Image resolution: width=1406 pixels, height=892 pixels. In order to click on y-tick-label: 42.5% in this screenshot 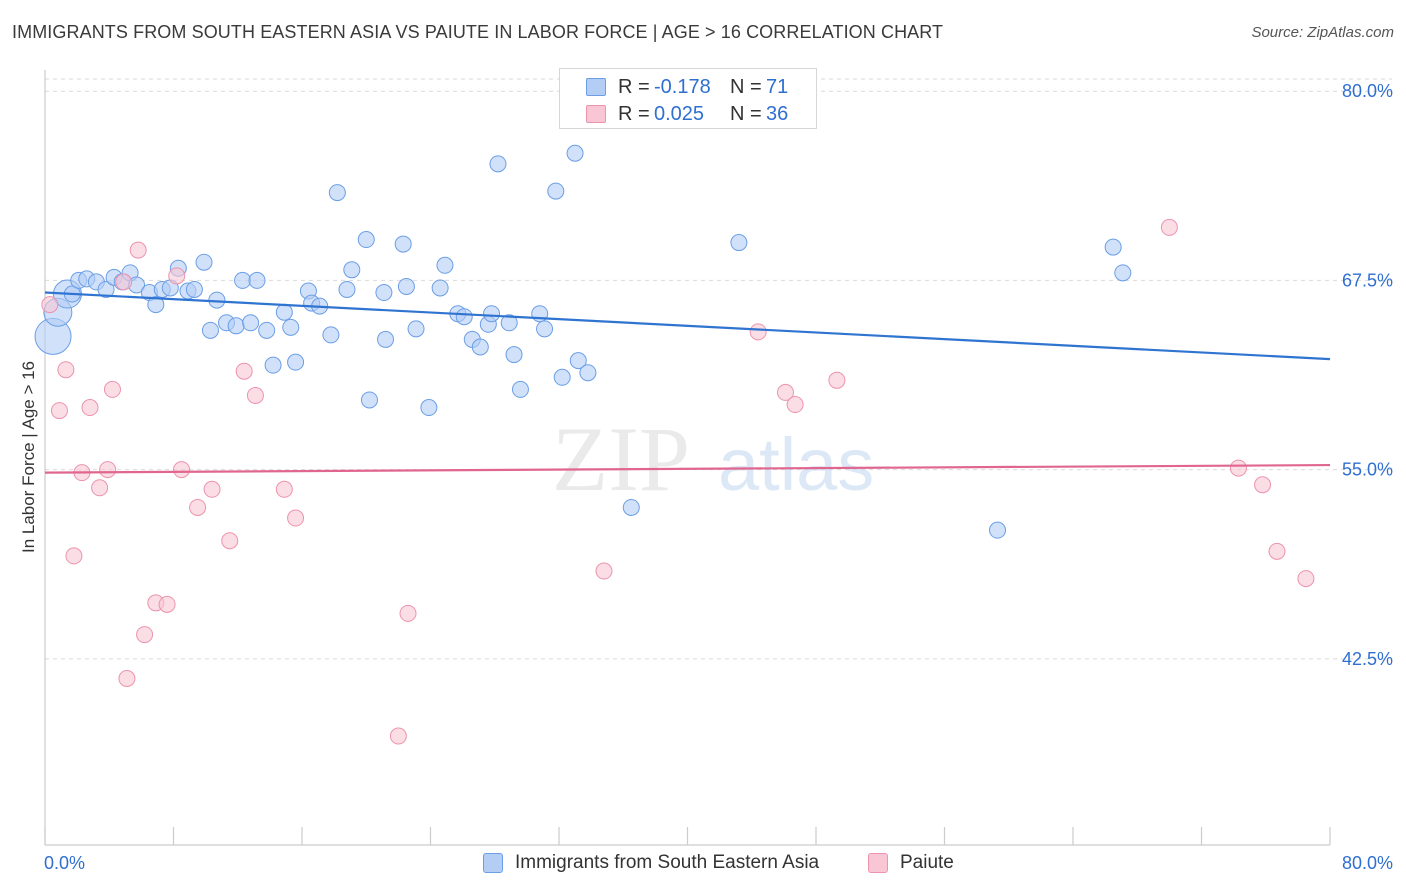, I will do `click(1367, 659)`.